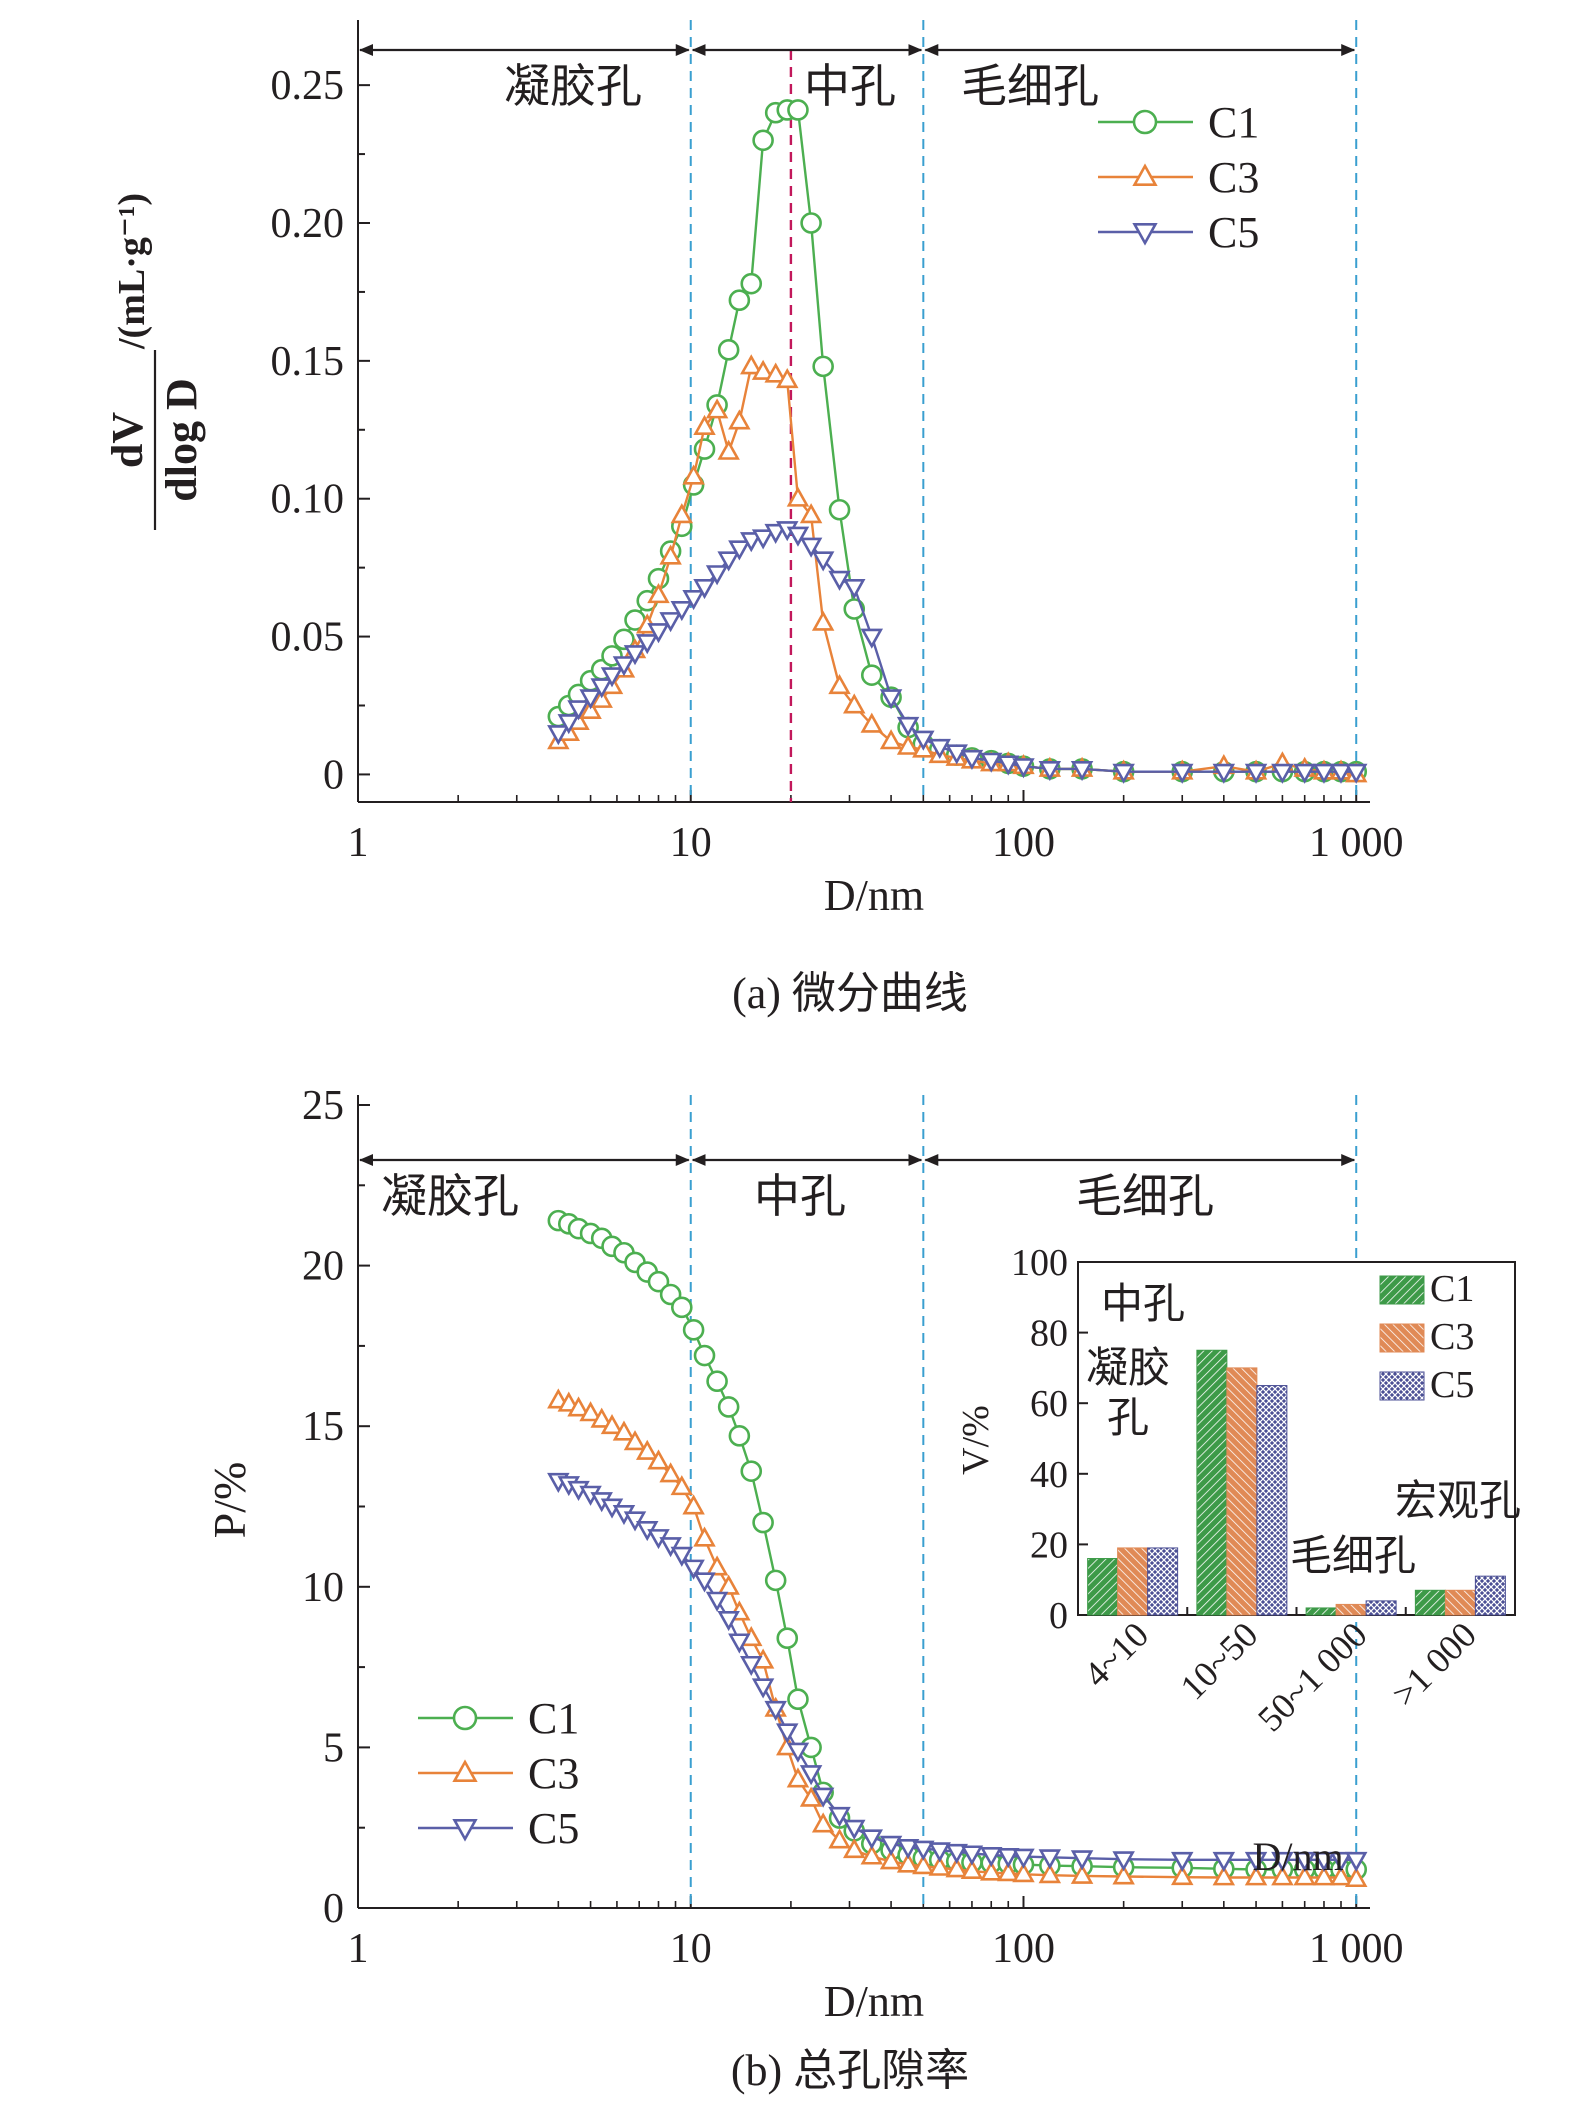  I want to click on y-tick-label: 0.10, so click(308, 500).